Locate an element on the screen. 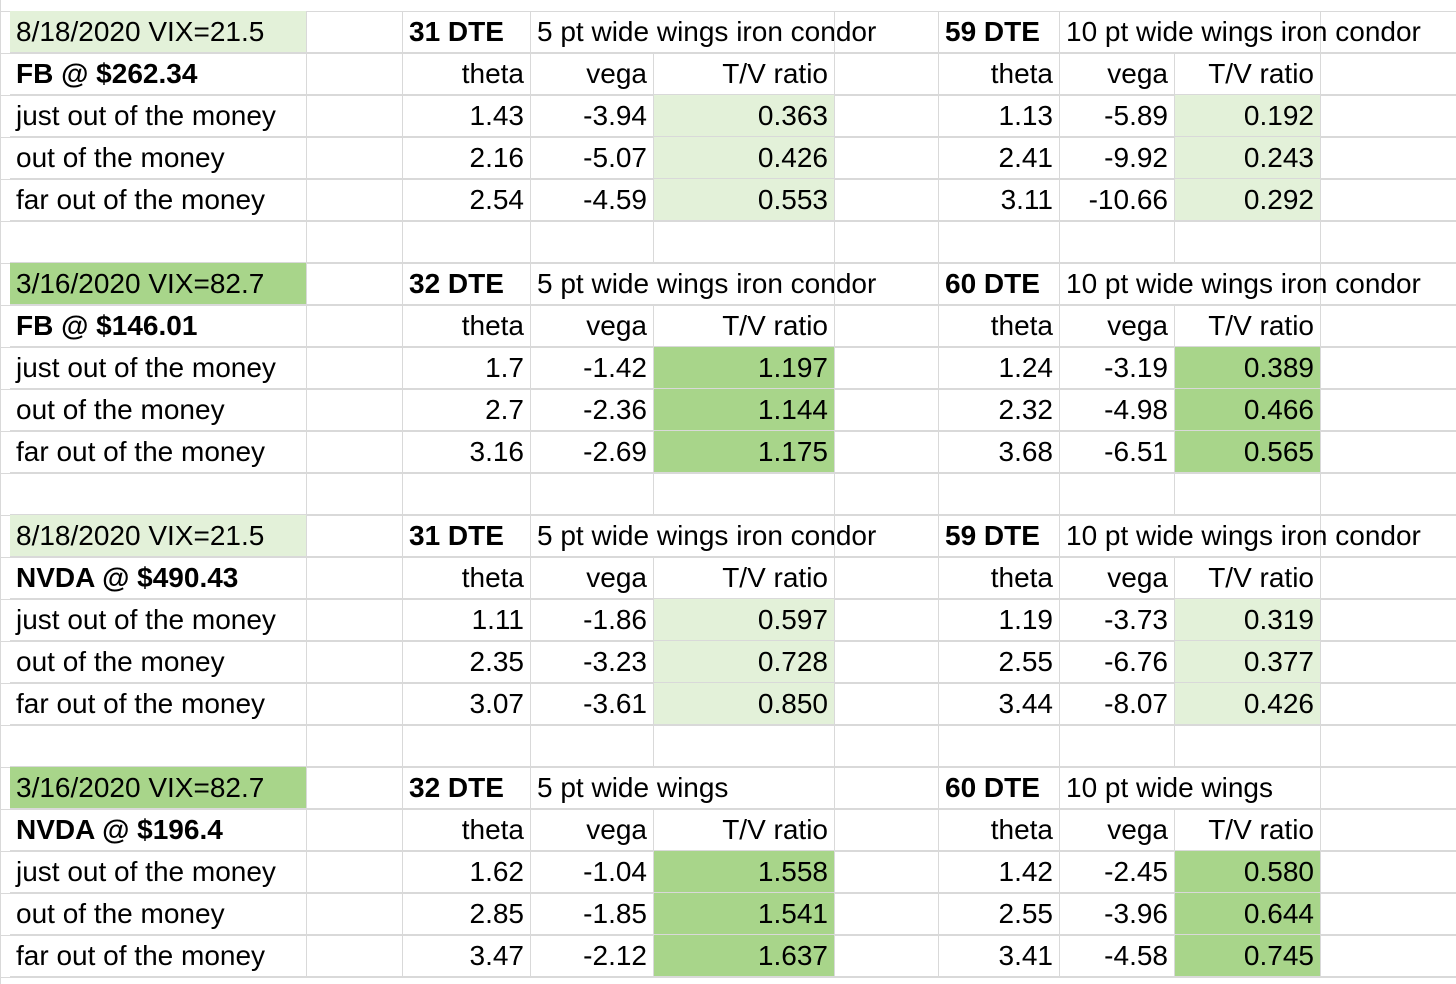  tv-ratio-value-cell: 0.565 is located at coordinates (1248, 452).